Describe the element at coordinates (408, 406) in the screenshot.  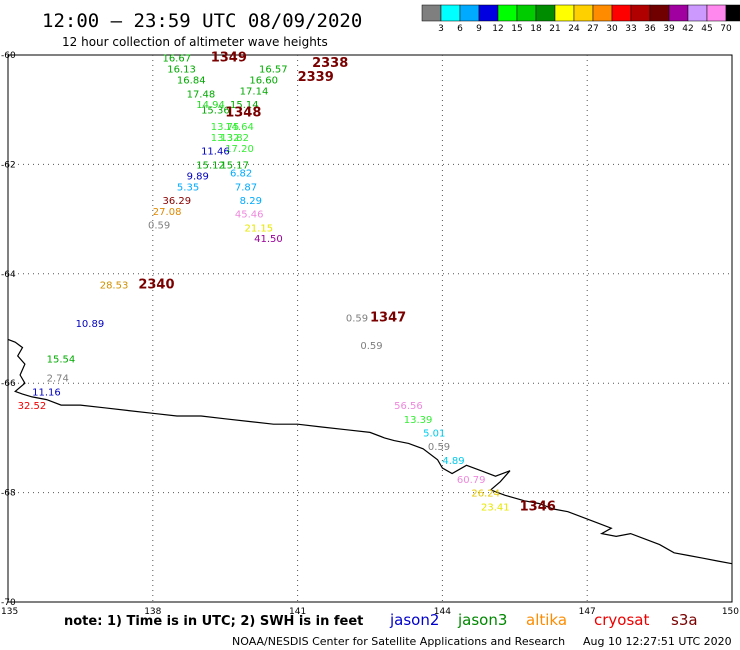
I see `wave-height-label: 56.56` at that location.